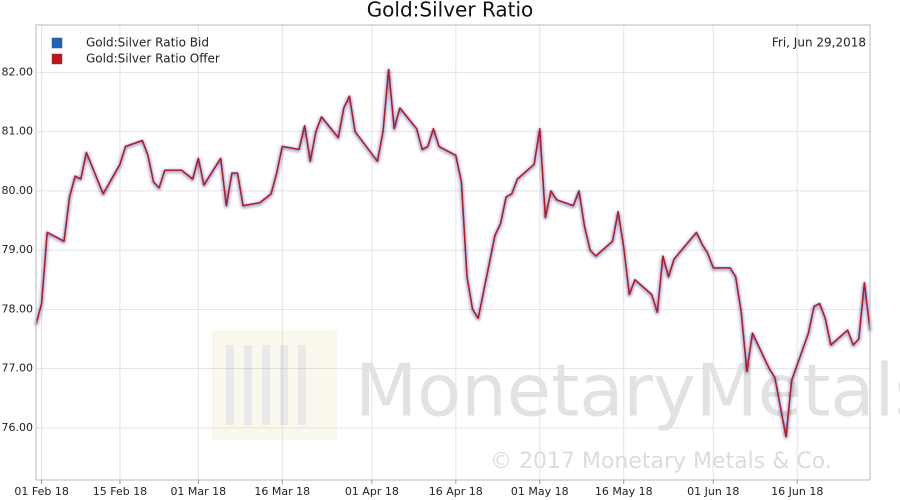  I want to click on y-tick-label: 81.00, so click(18, 131).